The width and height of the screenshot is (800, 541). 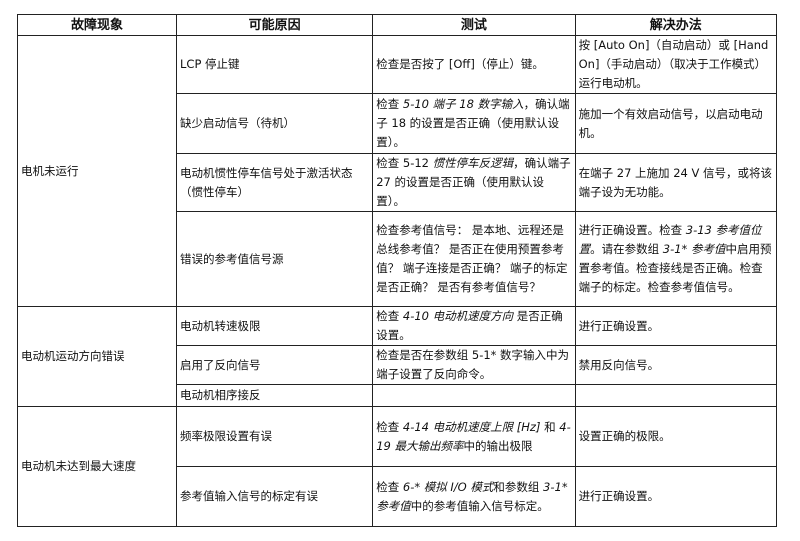 I want to click on cell-text: 检查是否在参数组 5-1* 数字输入中为端子设置了反向命令。, so click(x=473, y=364).